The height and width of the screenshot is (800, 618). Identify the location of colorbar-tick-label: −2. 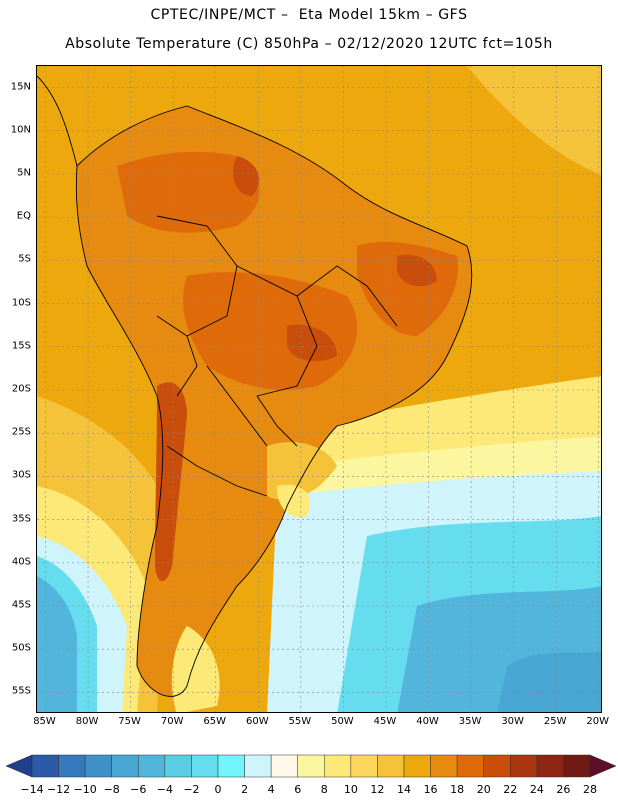
(191, 789).